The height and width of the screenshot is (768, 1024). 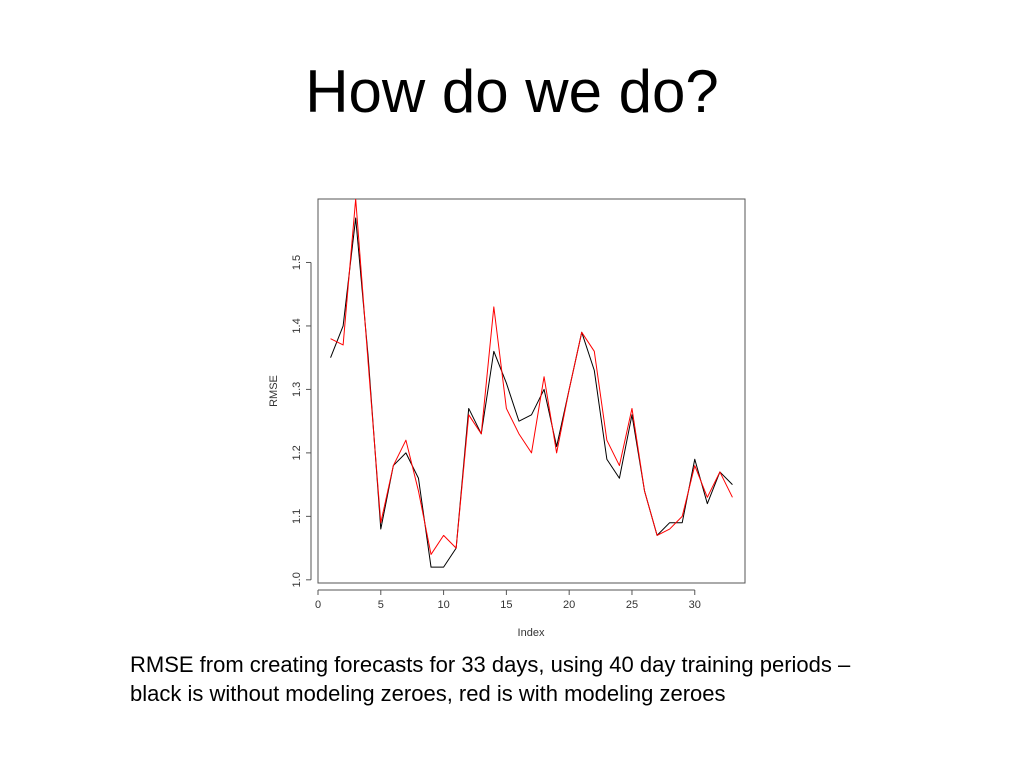 What do you see at coordinates (506, 605) in the screenshot?
I see `x-tick-label: 15` at bounding box center [506, 605].